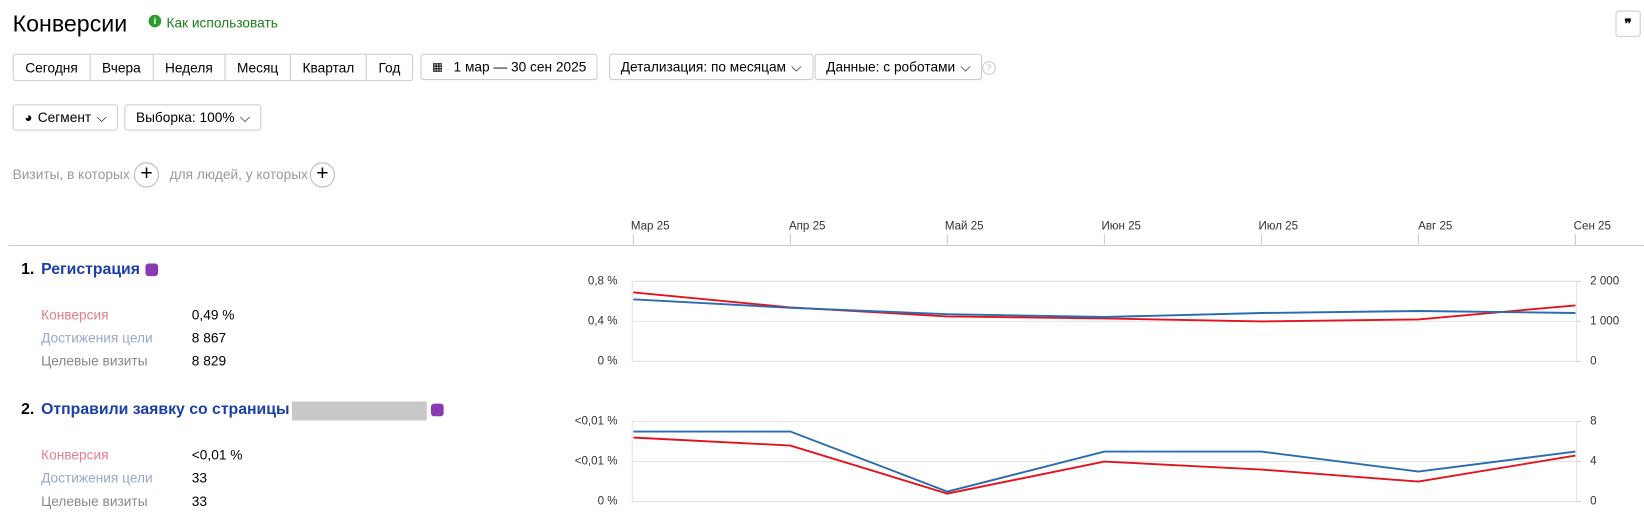 This screenshot has width=1644, height=524. Describe the element at coordinates (70, 23) in the screenshot. I see `page-title: Конверсии` at that location.